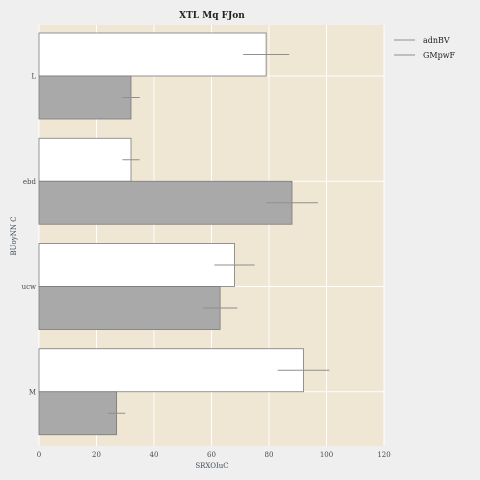  I want to click on x-tick-label: 100, so click(326, 455).